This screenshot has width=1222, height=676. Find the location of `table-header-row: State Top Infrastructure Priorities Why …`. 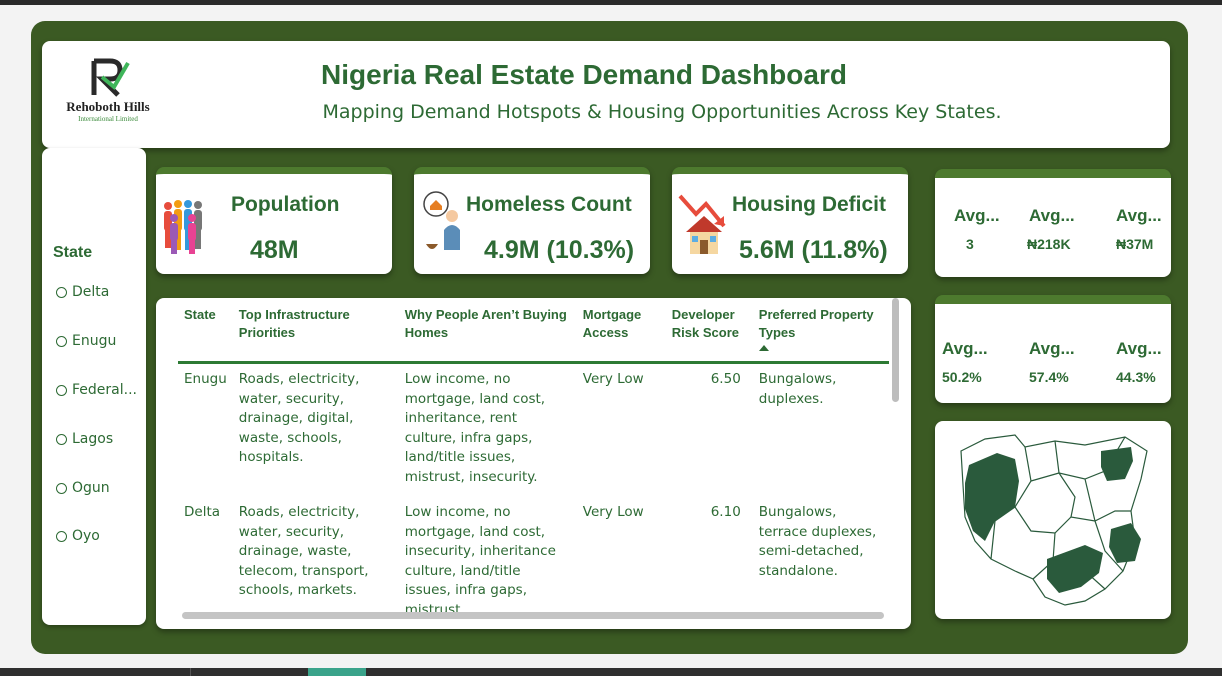

table-header-row: State Top Infrastructure Priorities Why … is located at coordinates (533, 334).